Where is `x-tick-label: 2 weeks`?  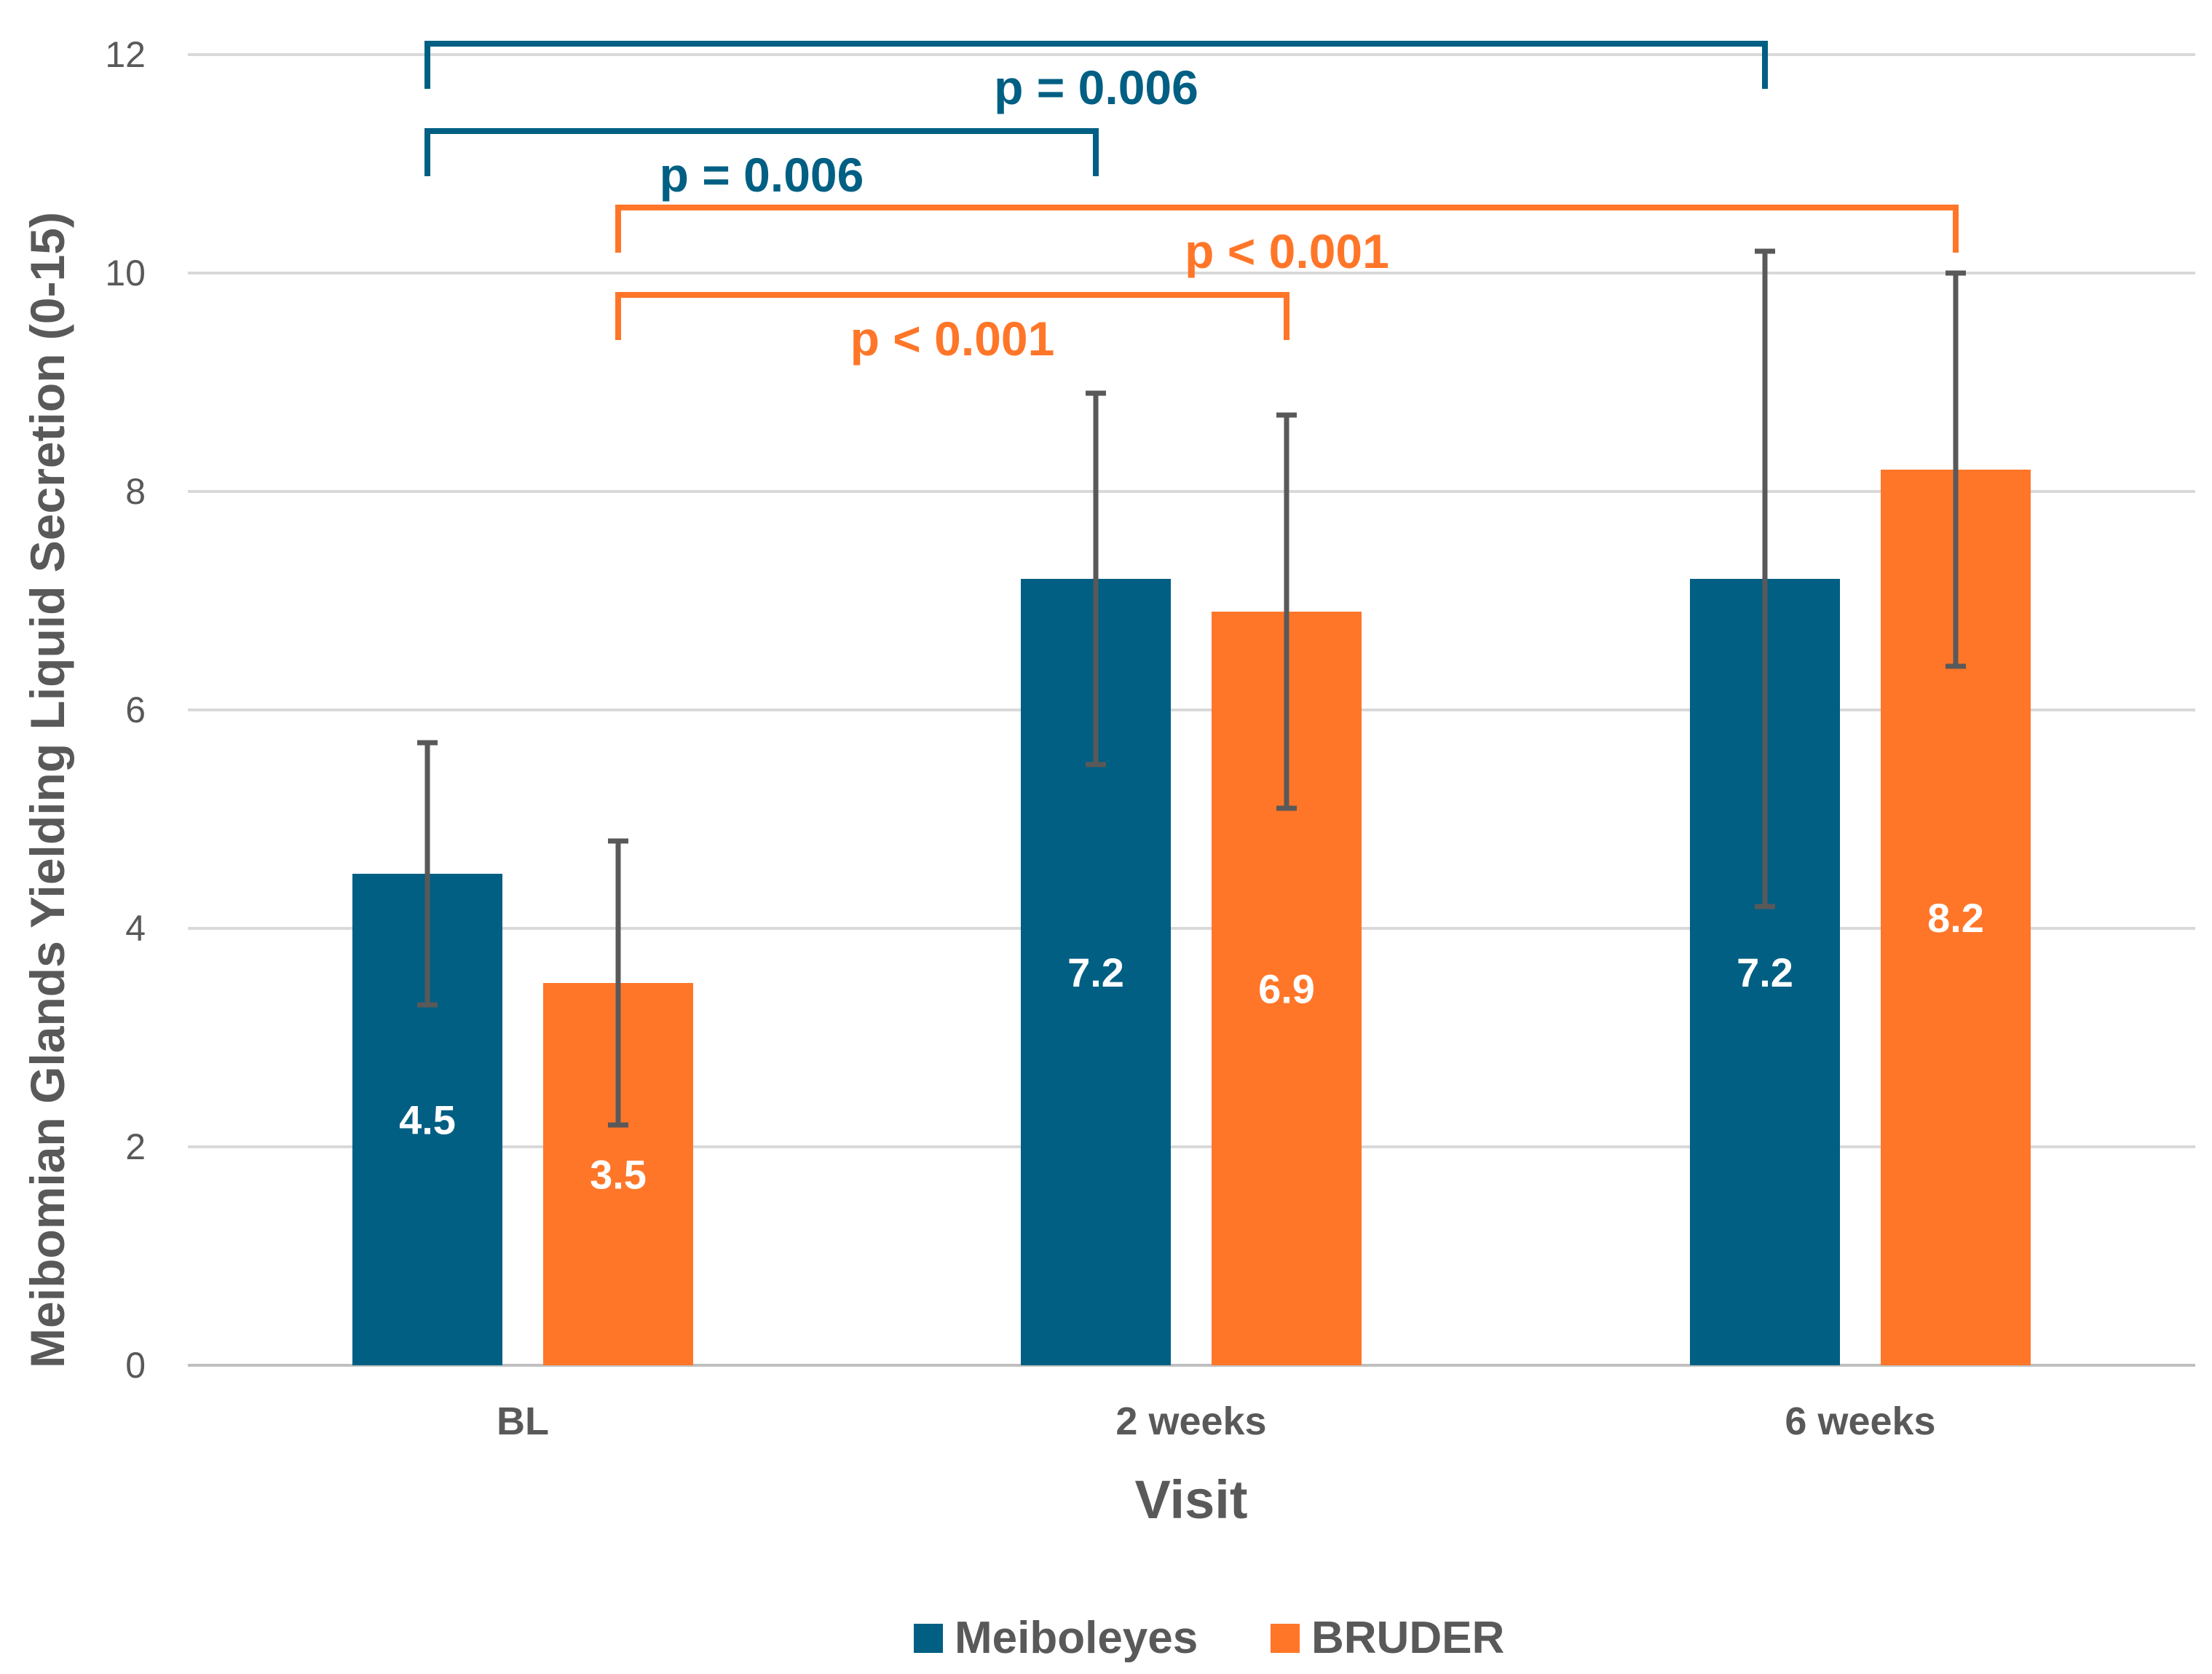
x-tick-label: 2 weeks is located at coordinates (1190, 1421).